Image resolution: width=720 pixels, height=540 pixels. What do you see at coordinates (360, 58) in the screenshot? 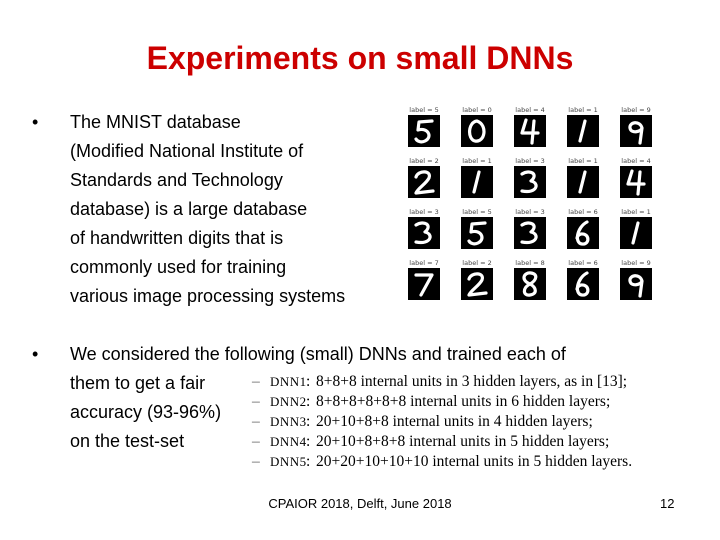
I see `slide-title: Experiments on small DNNs` at bounding box center [360, 58].